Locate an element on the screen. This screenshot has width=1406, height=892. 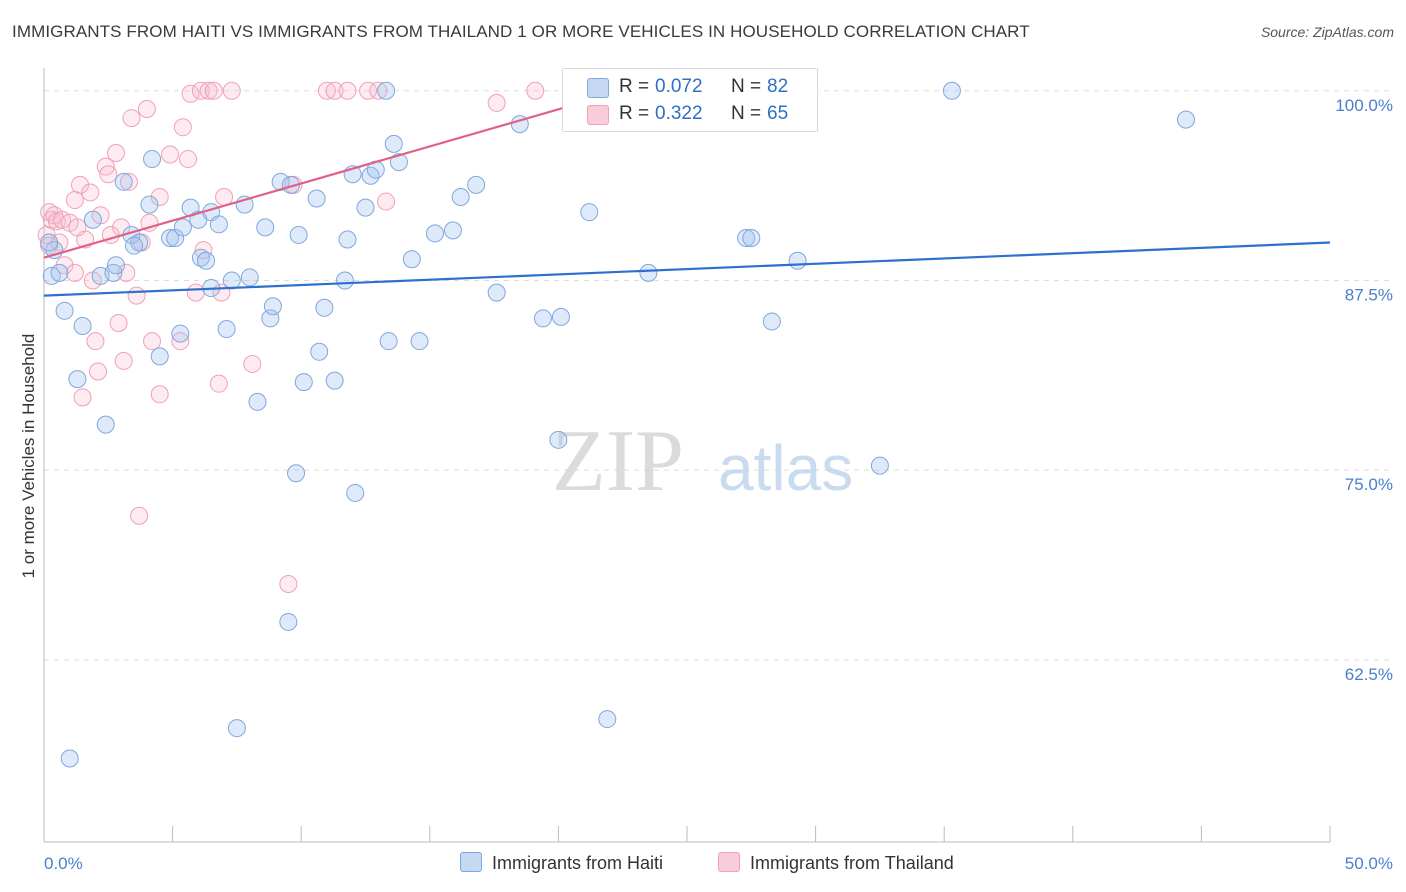
source-note: Source: ZipAtlas.com is located at coordinates (1327, 32).